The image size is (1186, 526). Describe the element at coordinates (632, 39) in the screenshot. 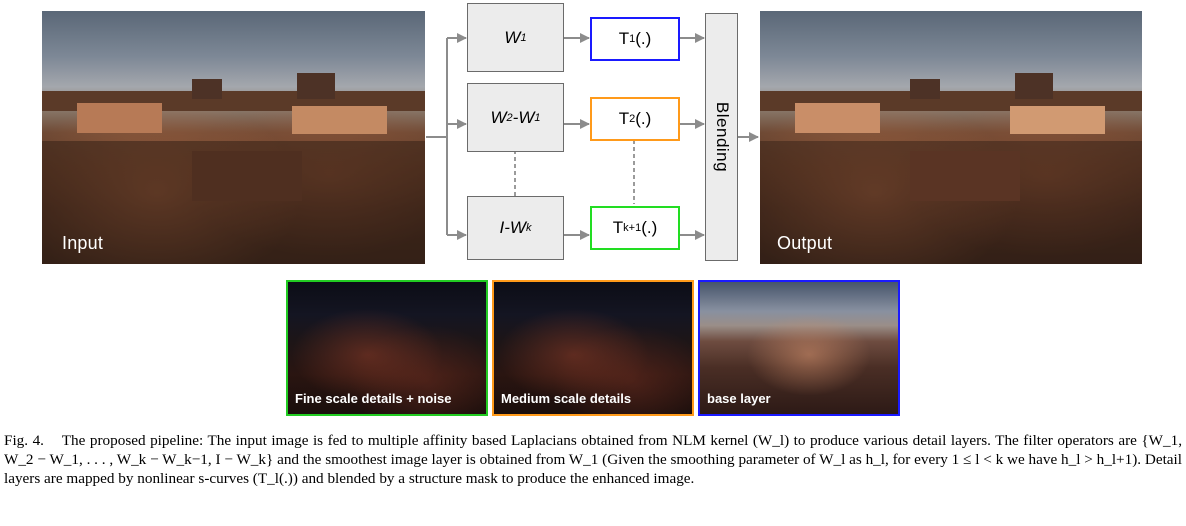

I see `operator-t1-sub: 1` at that location.